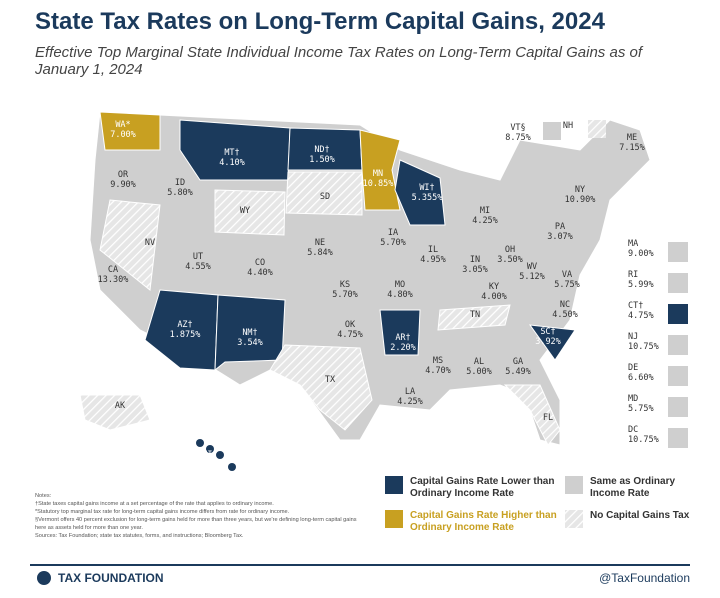 The height and width of the screenshot is (598, 720). Describe the element at coordinates (475, 260) in the screenshot. I see `state-label: IN` at that location.